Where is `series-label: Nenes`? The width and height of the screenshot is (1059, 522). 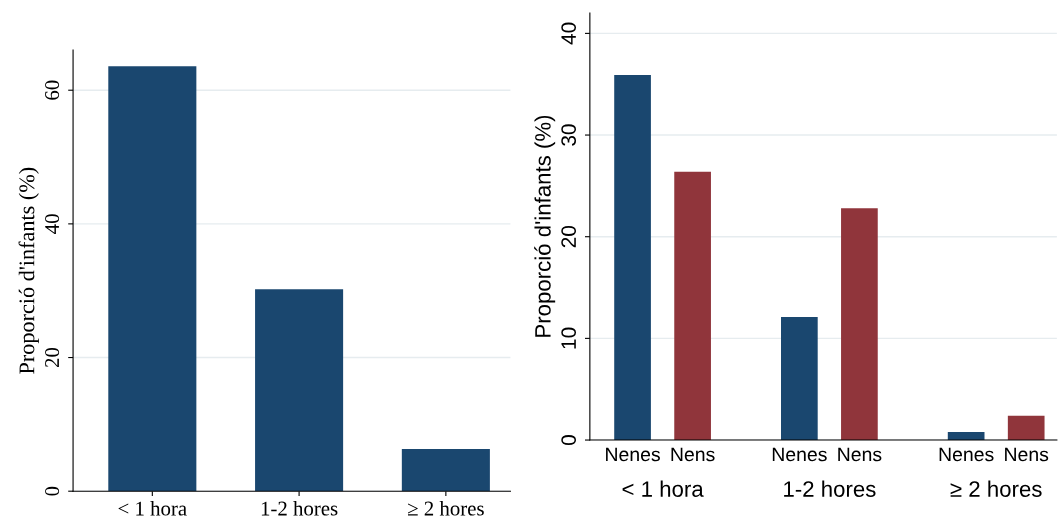 series-label: Nenes is located at coordinates (633, 454).